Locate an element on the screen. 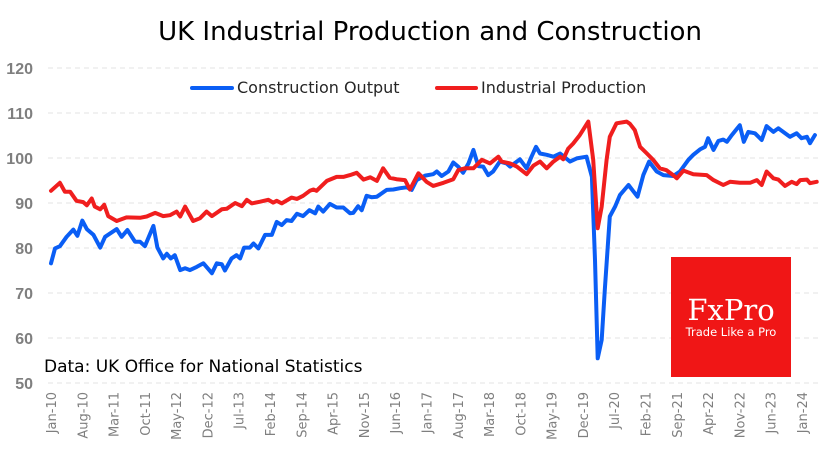 This screenshot has height=470, width=835. x-tick-label: Jan-24 is located at coordinates (803, 413).